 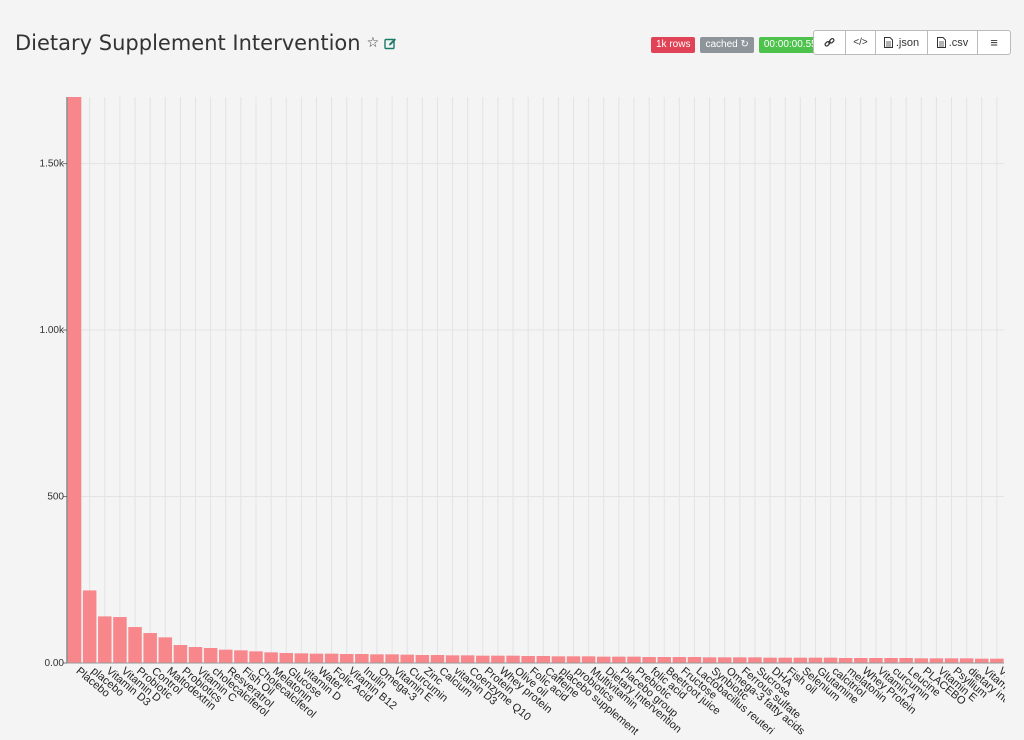 I want to click on x-tick-label: VS, so click(x=1005, y=674).